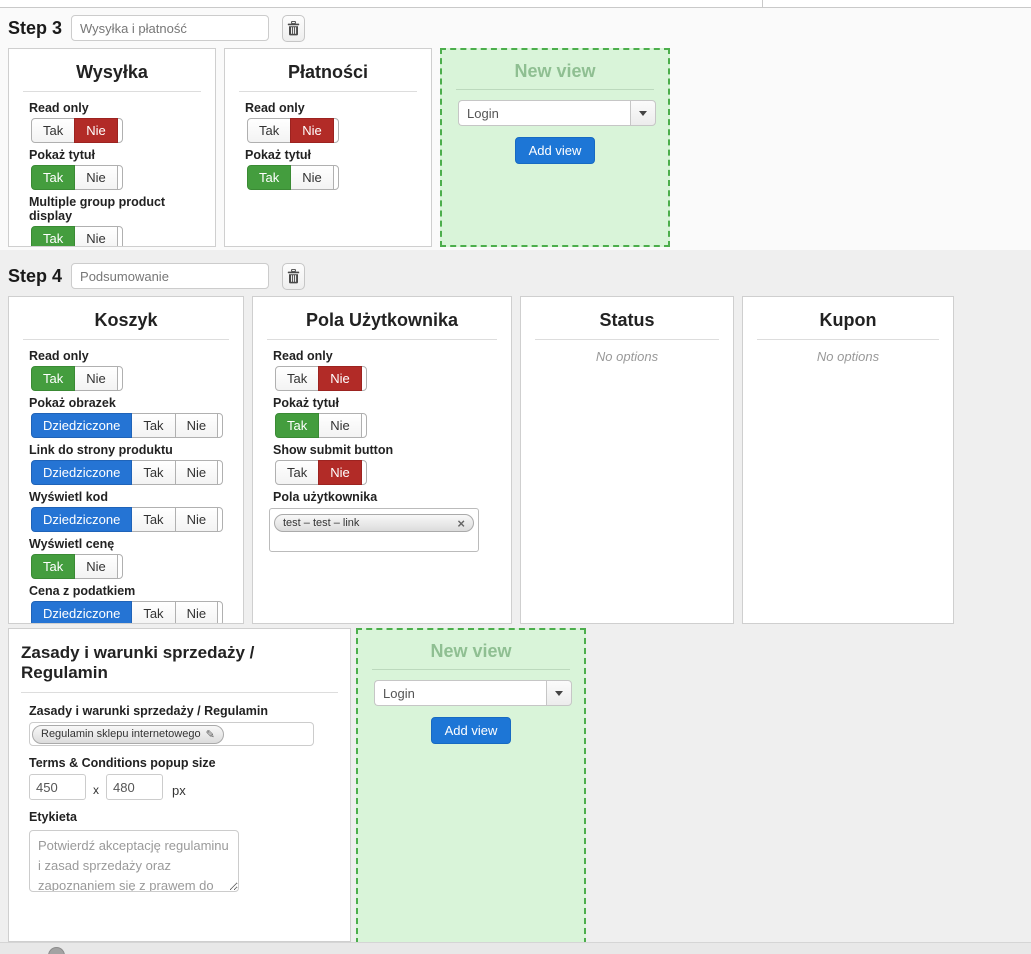  I want to click on user-fields-multiselect: test – test – link ×, so click(374, 530).